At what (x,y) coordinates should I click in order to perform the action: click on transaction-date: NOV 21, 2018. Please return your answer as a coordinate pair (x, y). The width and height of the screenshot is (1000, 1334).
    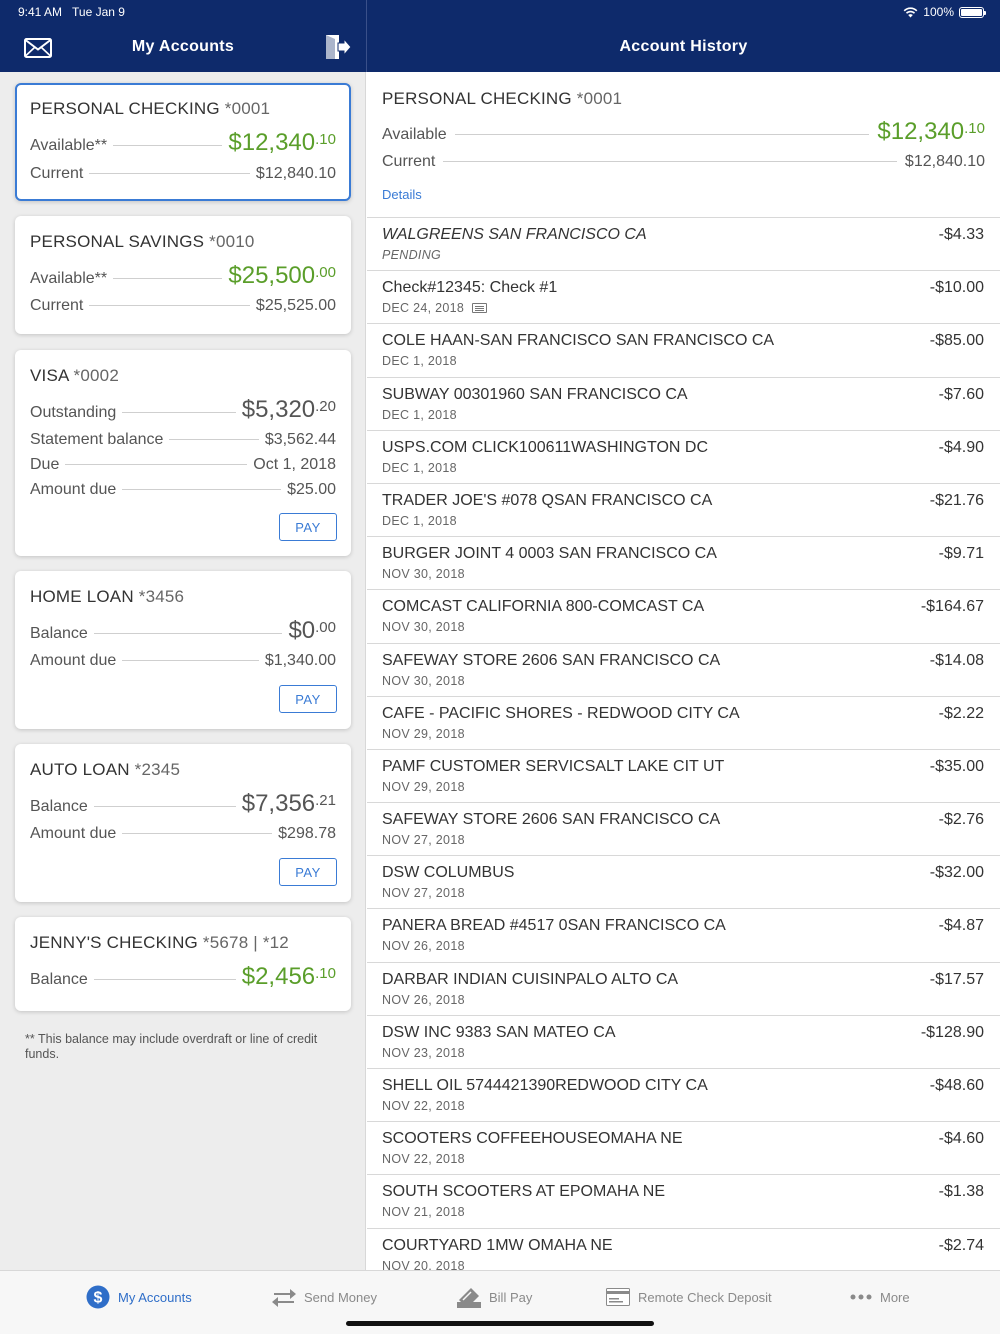
    Looking at the image, I should click on (423, 1212).